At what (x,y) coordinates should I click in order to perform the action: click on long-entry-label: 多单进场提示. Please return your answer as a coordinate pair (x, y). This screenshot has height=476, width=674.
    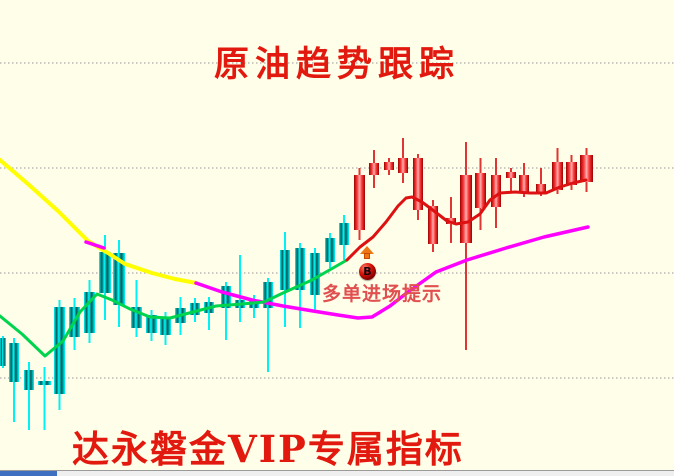
    Looking at the image, I should click on (382, 294).